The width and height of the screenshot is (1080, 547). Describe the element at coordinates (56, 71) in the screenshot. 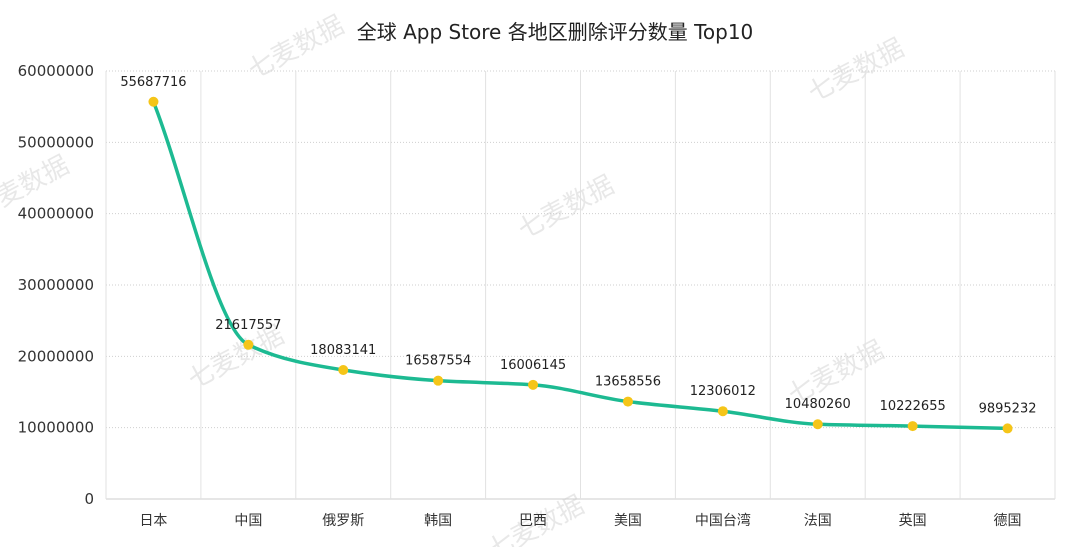

I see `y-tick-label: 60000000` at that location.